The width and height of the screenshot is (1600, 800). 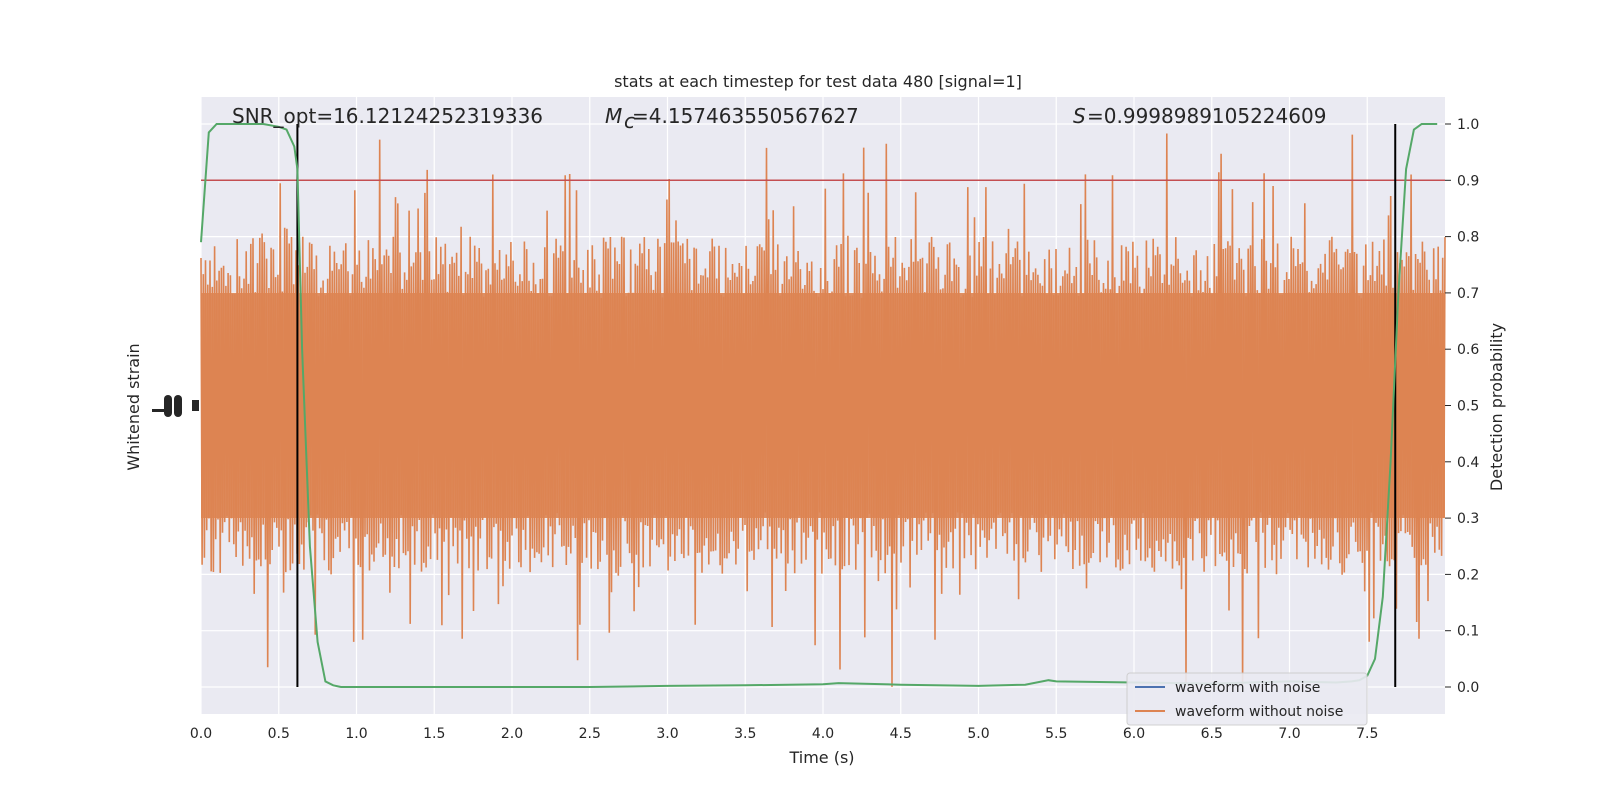 I want to click on x-tick-label: 5.0, so click(x=978, y=734).